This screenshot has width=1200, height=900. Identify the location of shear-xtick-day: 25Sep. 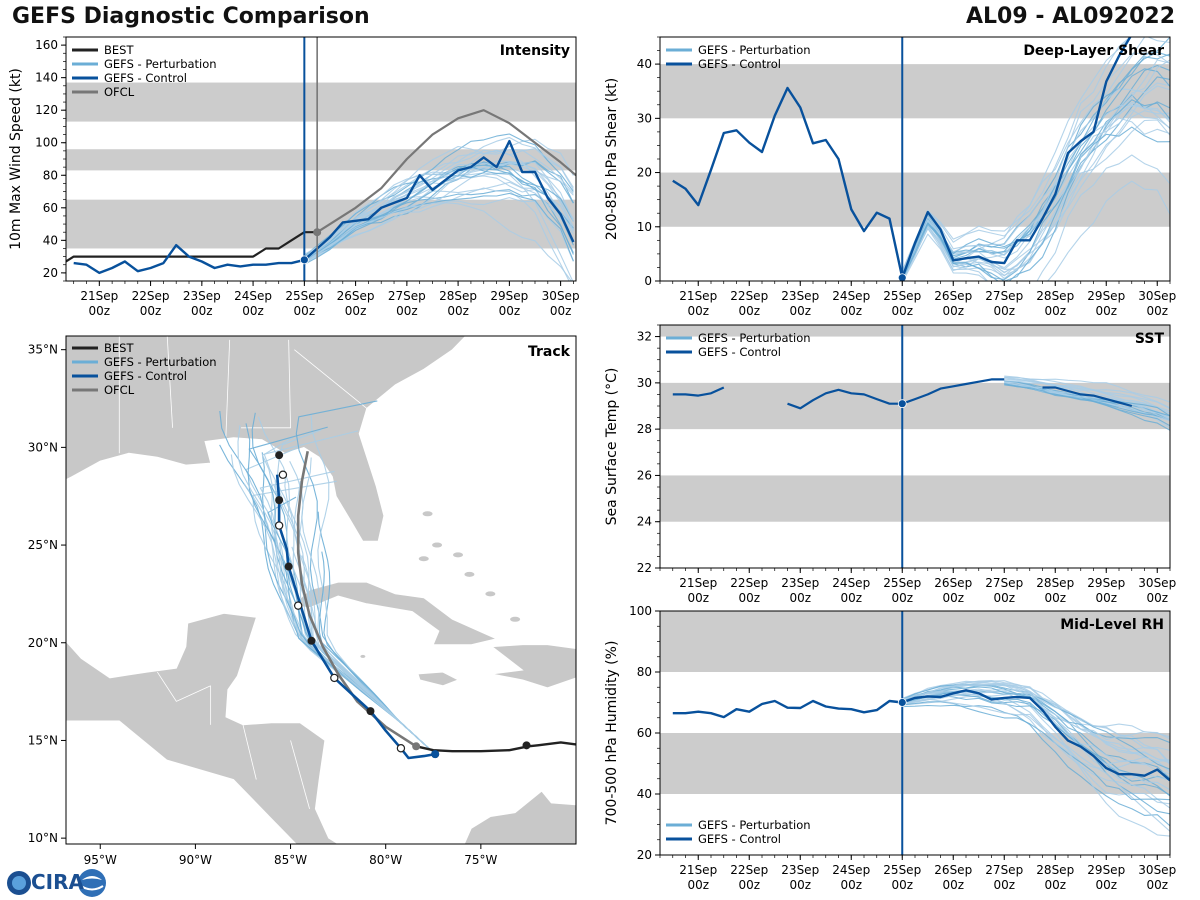
(902, 296).